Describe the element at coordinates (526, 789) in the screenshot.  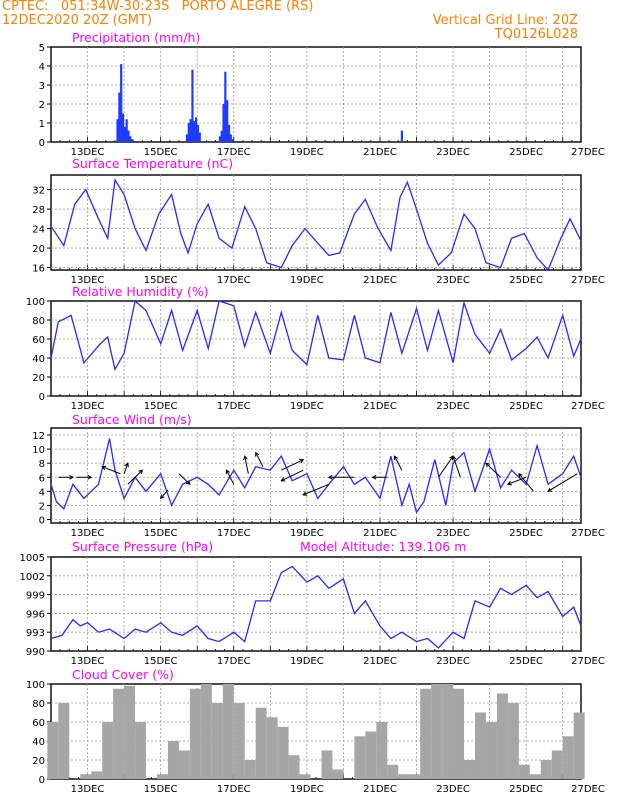
I see `cloud-xtick-label: 25DEC` at that location.